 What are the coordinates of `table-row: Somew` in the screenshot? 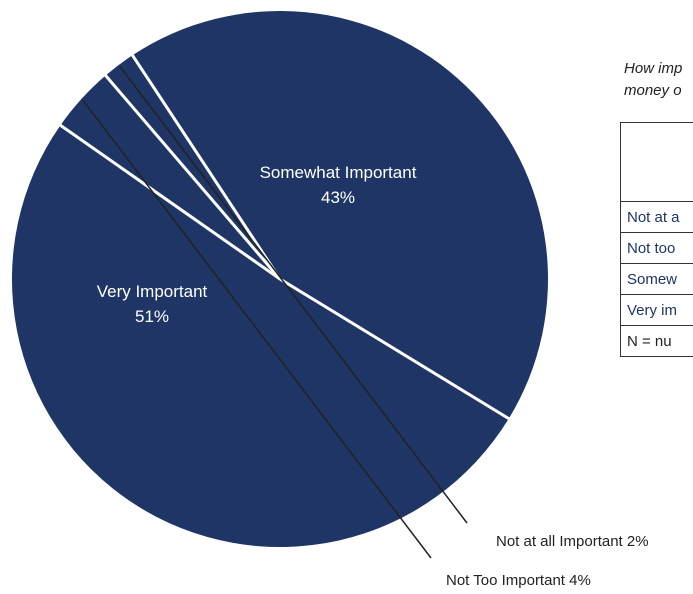 It's located at (656, 279).